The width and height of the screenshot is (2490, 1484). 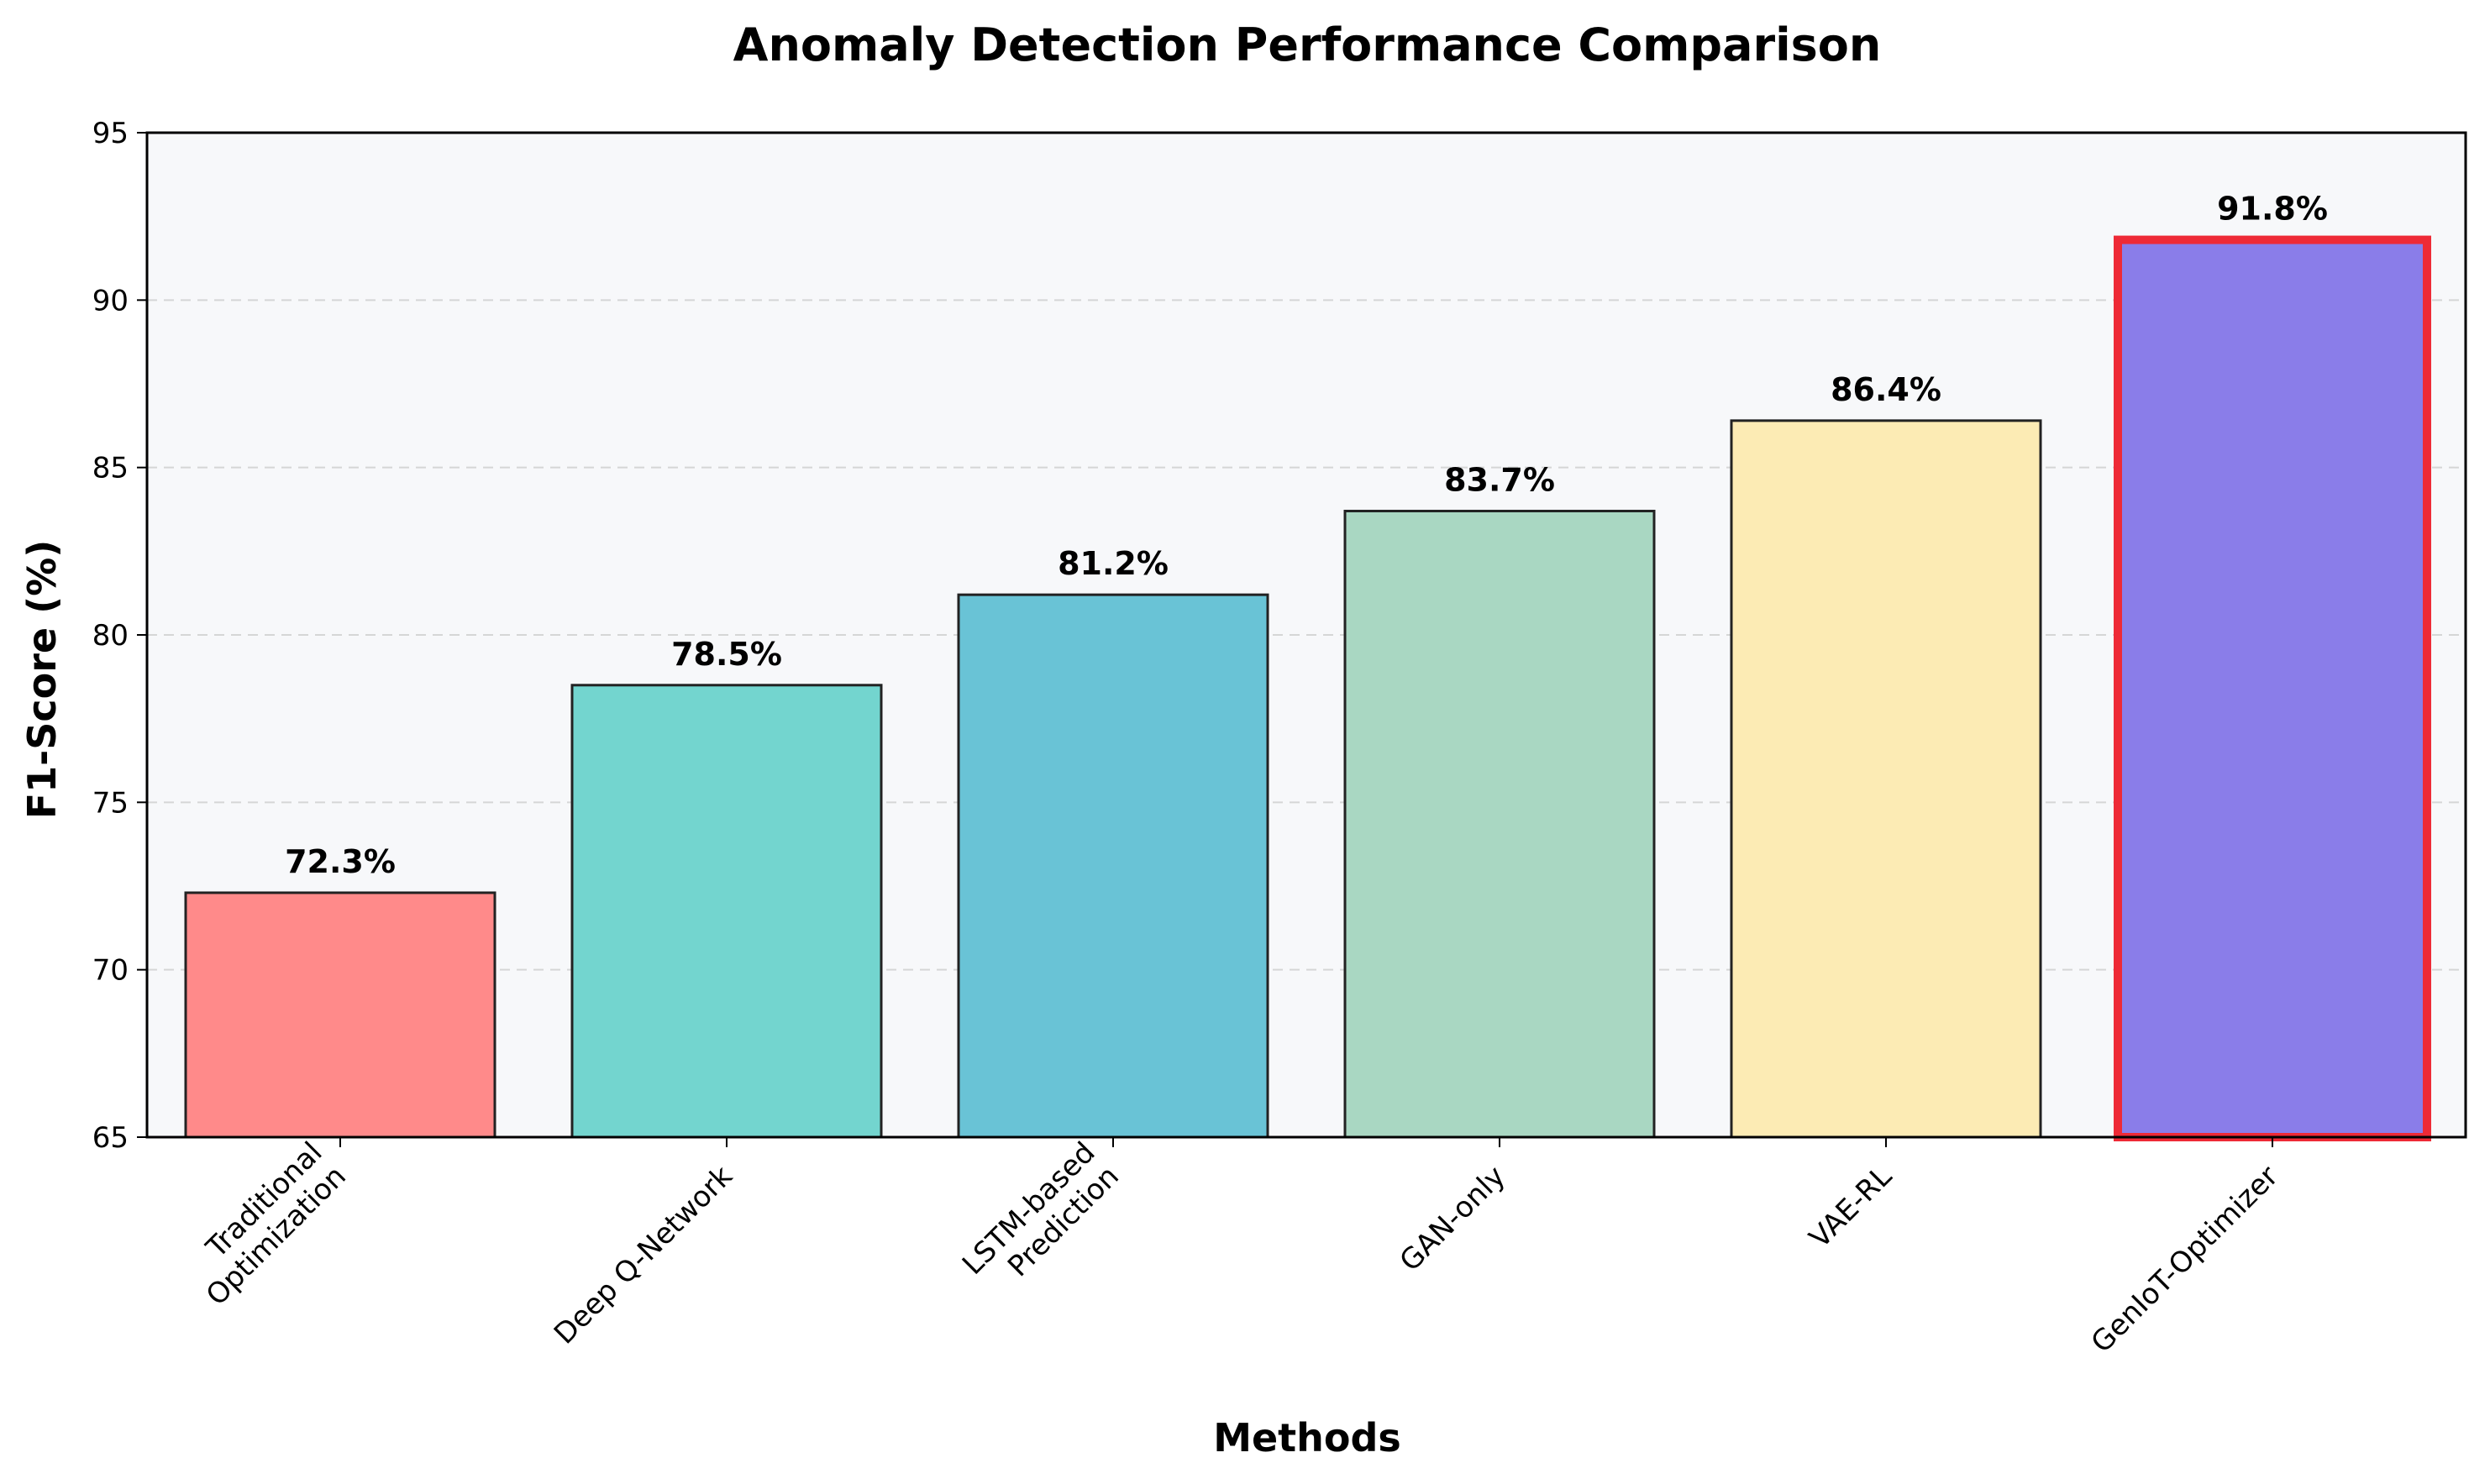 I want to click on y-tick-label: 75, so click(x=110, y=803).